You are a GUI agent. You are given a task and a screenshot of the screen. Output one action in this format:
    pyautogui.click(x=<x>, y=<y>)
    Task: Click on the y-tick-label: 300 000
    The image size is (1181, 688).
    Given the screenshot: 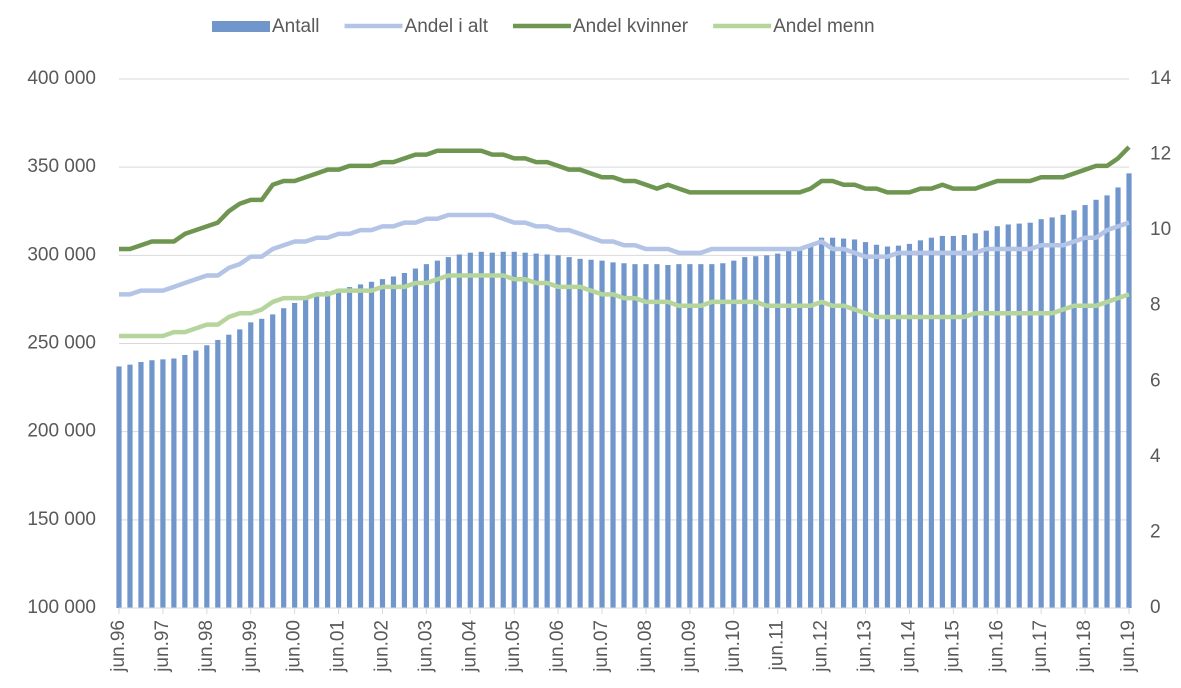 What is the action you would take?
    pyautogui.click(x=61, y=254)
    